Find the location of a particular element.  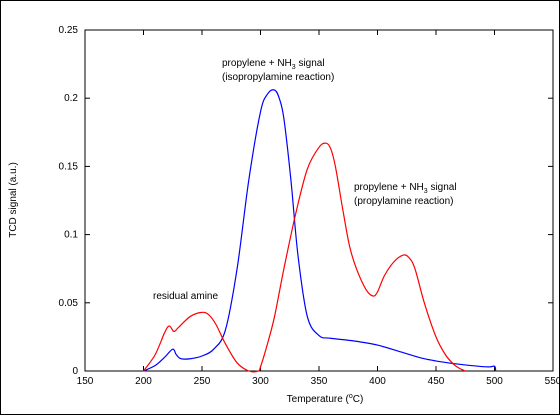

x-tick-label: 550 is located at coordinates (552, 381).